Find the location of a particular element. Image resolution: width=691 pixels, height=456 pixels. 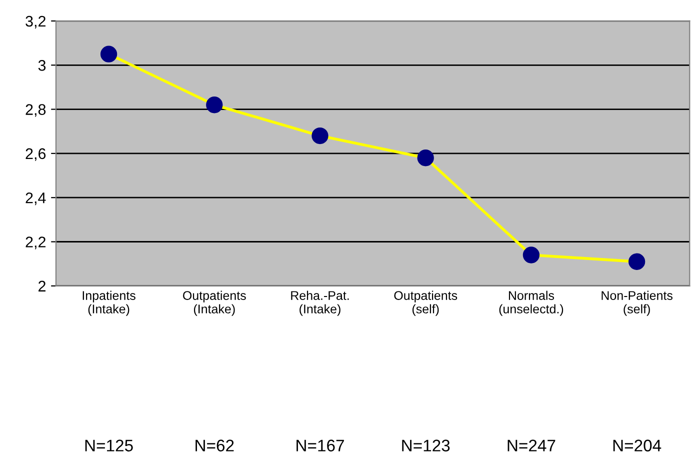

text: N=167 is located at coordinates (320, 446).